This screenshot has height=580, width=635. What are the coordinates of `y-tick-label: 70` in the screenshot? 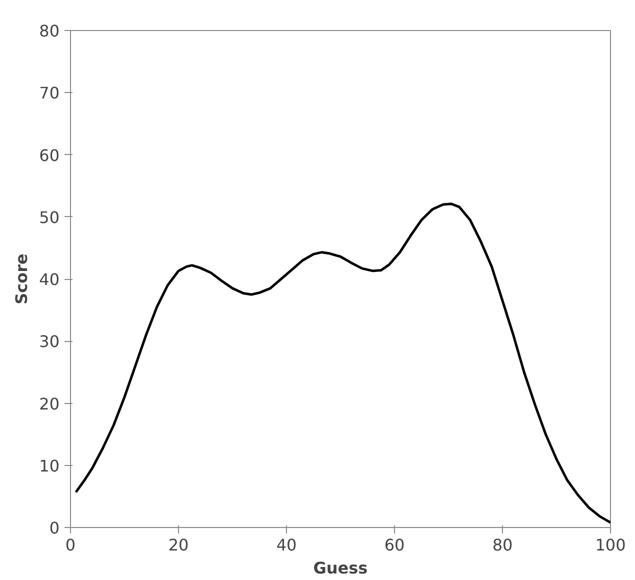 It's located at (49, 93).